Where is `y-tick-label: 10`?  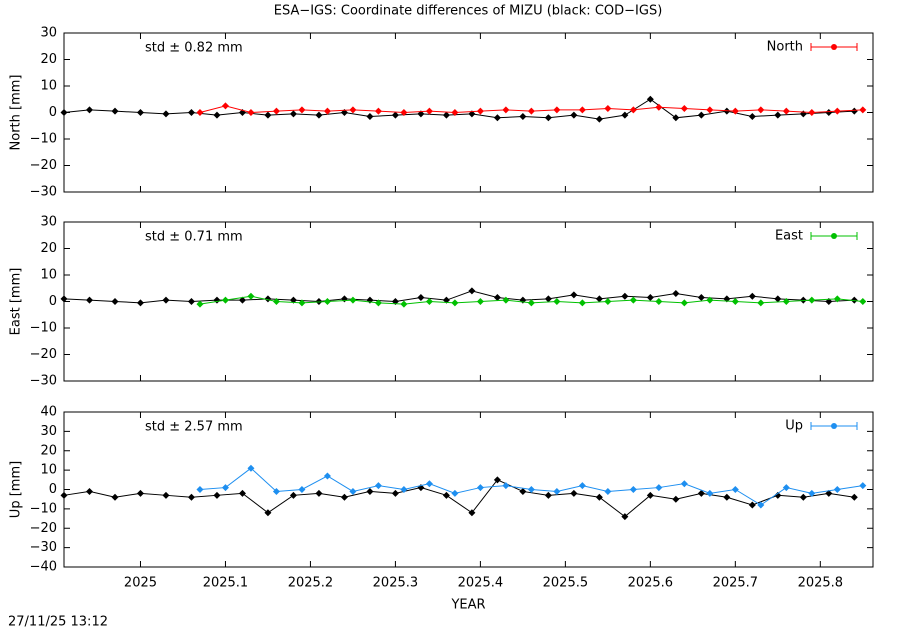 y-tick-label: 10 is located at coordinates (48, 275).